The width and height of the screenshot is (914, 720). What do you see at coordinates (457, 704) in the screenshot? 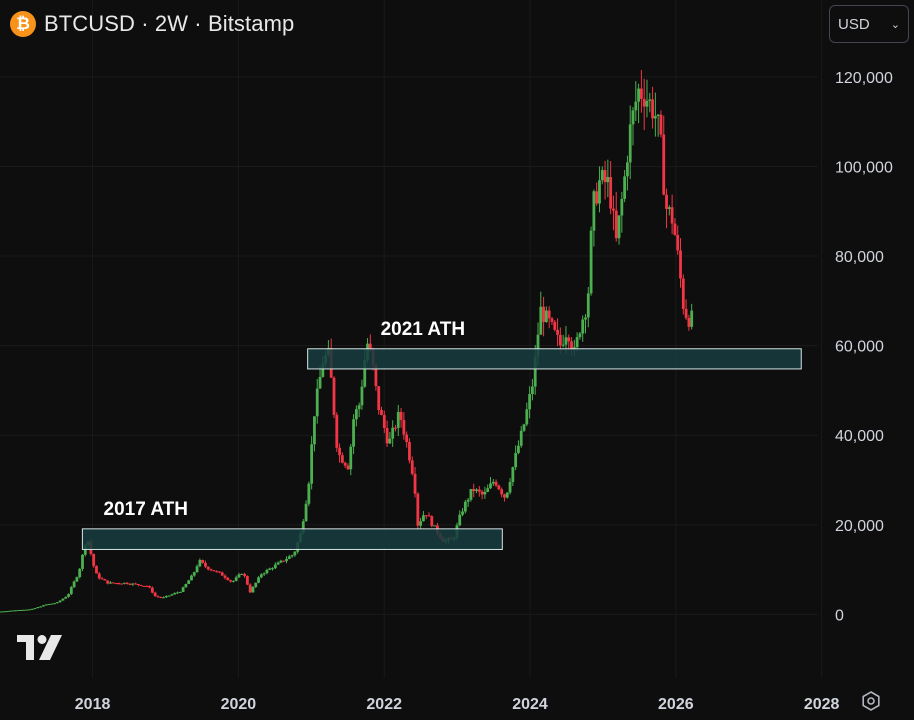
I see `time-axis: 2018 2020 2022 2024 2026 2028` at bounding box center [457, 704].